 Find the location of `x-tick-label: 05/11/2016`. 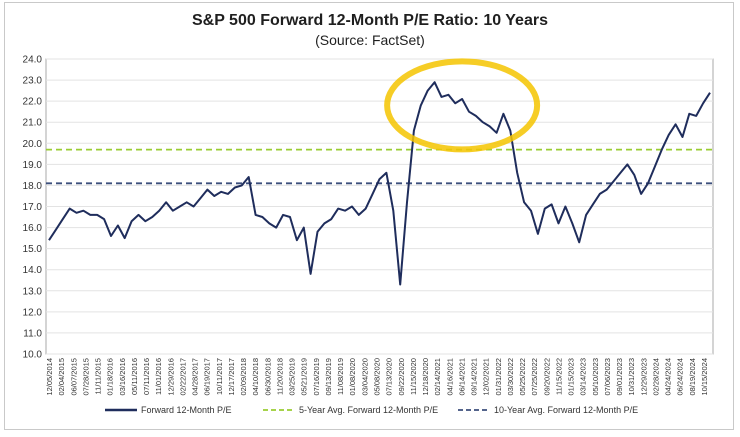

x-tick-label: 05/11/2016 is located at coordinates (134, 376).